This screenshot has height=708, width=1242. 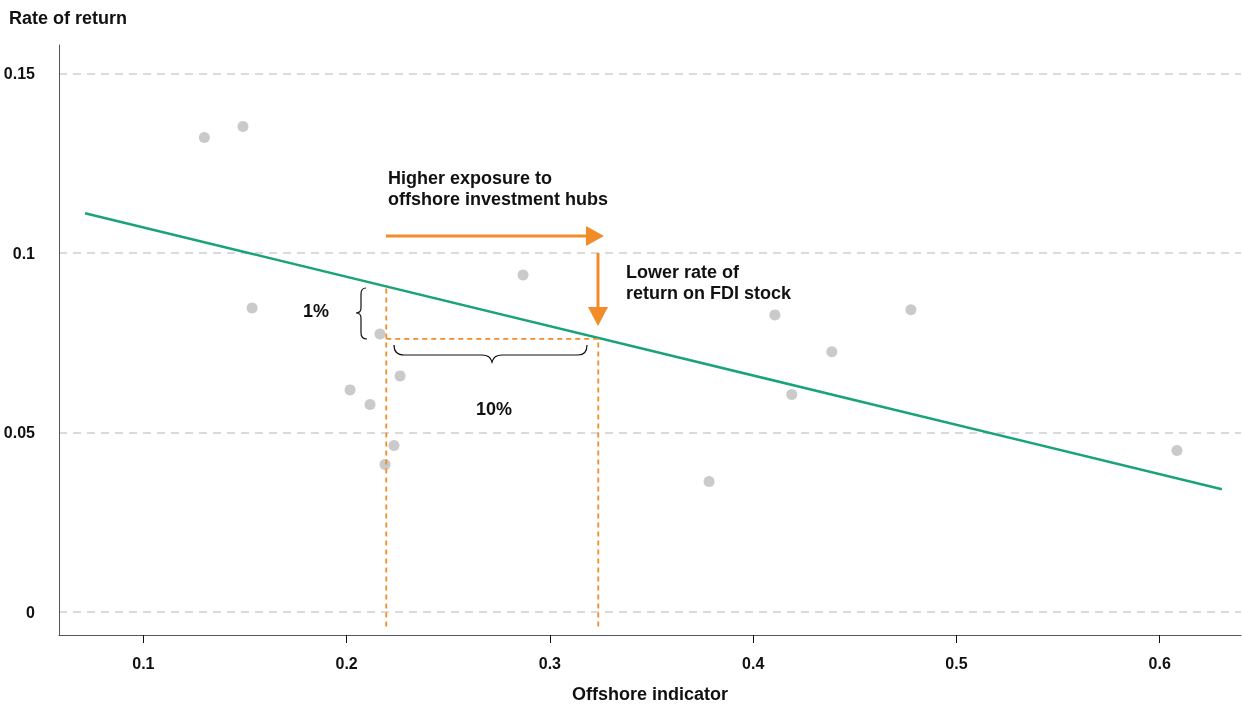 What do you see at coordinates (24, 253) in the screenshot?
I see `y-tick-label: 0.1` at bounding box center [24, 253].